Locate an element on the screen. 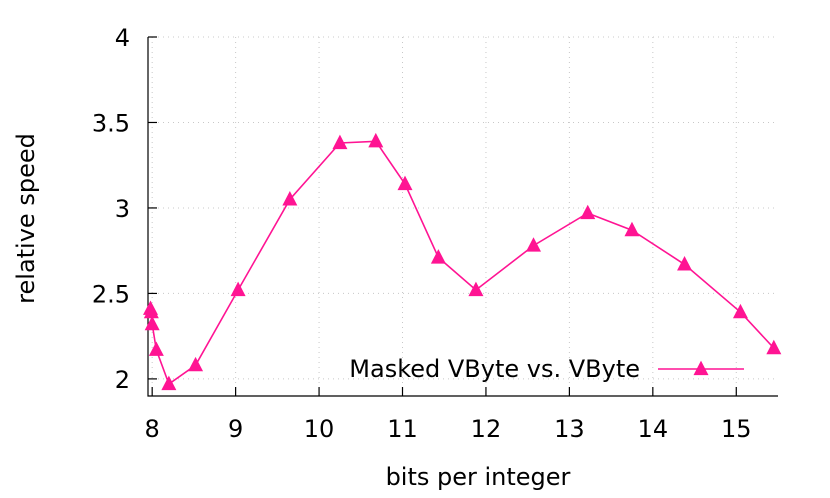  x-tick-label: 9 is located at coordinates (235, 429).